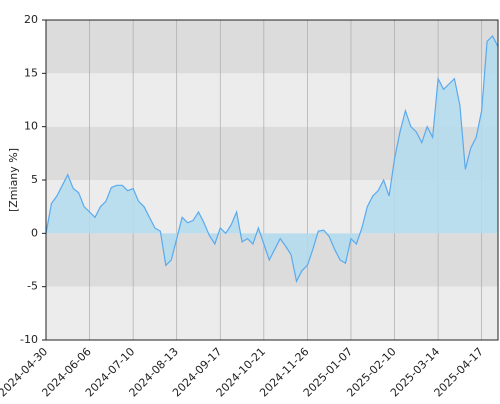 This screenshot has height=404, width=500. Describe the element at coordinates (34, 179) in the screenshot. I see `y-tick-label: 5` at that location.